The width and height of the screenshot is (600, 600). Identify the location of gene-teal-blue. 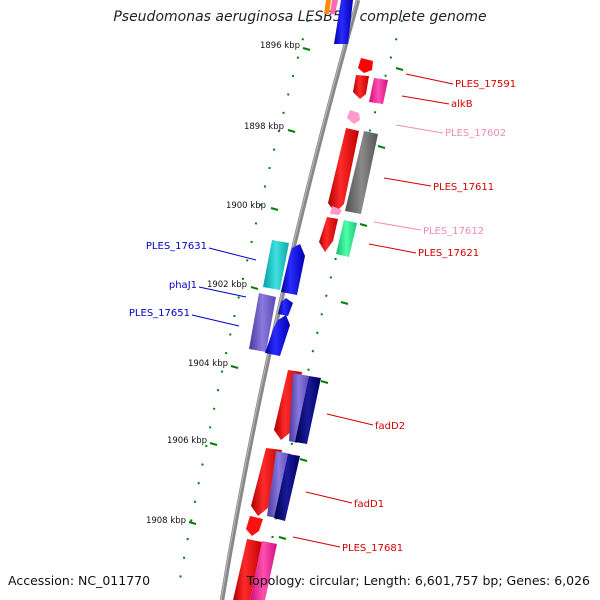
(293, 269).